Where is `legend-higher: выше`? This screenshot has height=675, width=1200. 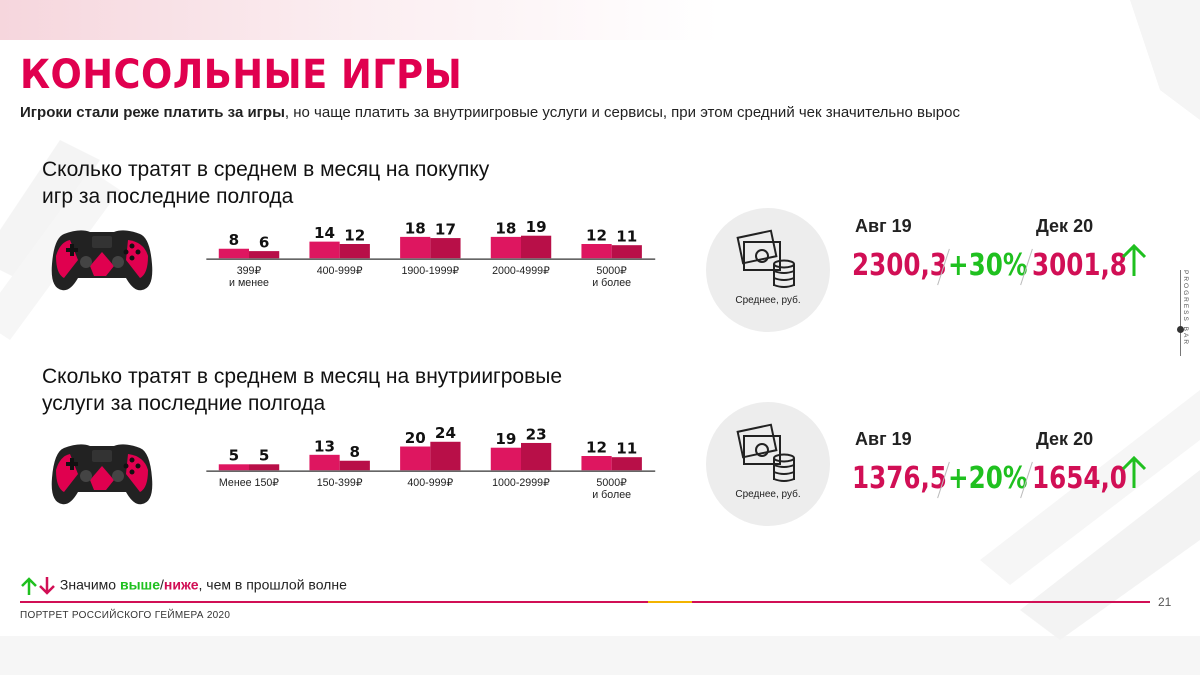 legend-higher: выше is located at coordinates (140, 584).